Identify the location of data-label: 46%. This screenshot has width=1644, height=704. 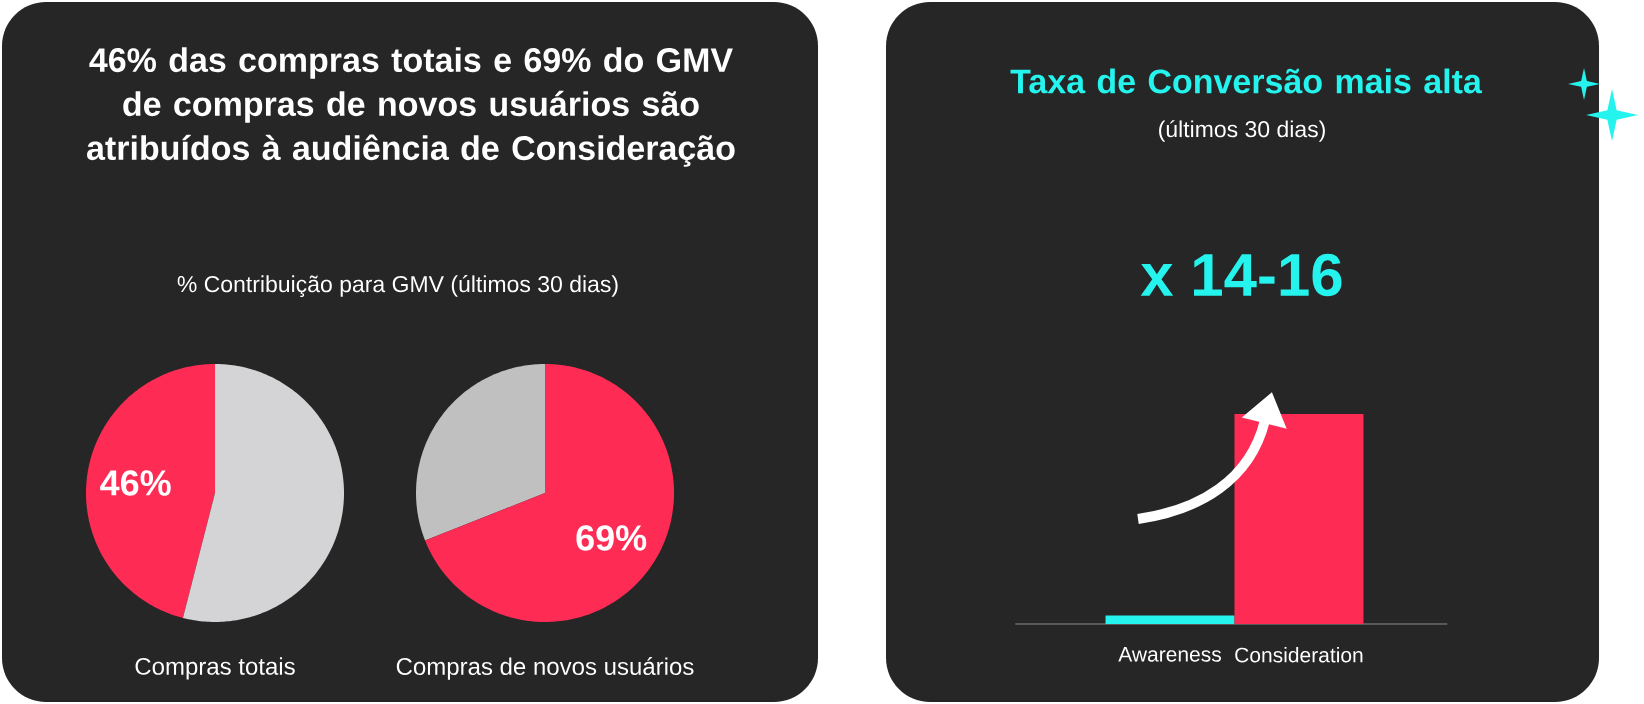
(135, 483).